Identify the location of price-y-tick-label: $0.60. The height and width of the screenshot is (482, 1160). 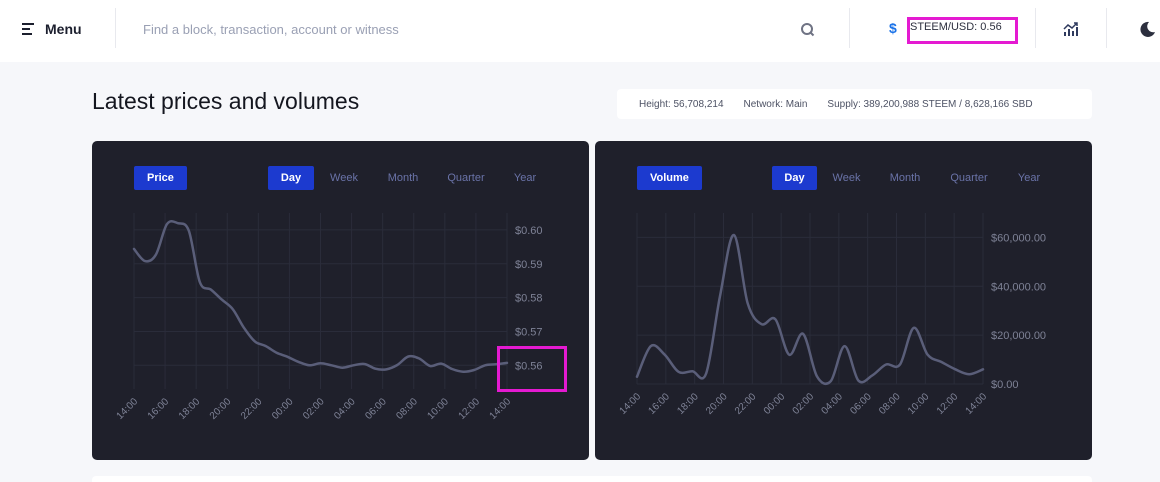
(529, 231).